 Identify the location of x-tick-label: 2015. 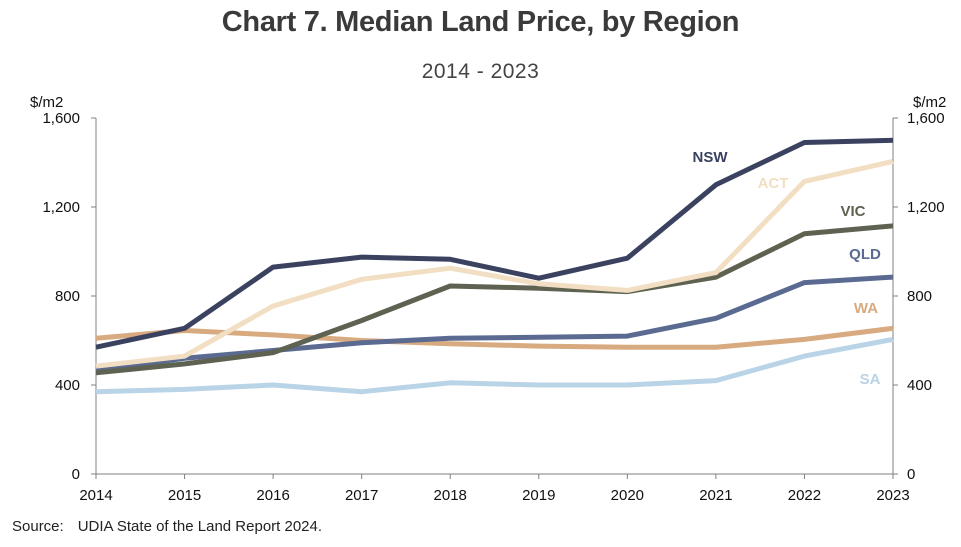
(184, 495).